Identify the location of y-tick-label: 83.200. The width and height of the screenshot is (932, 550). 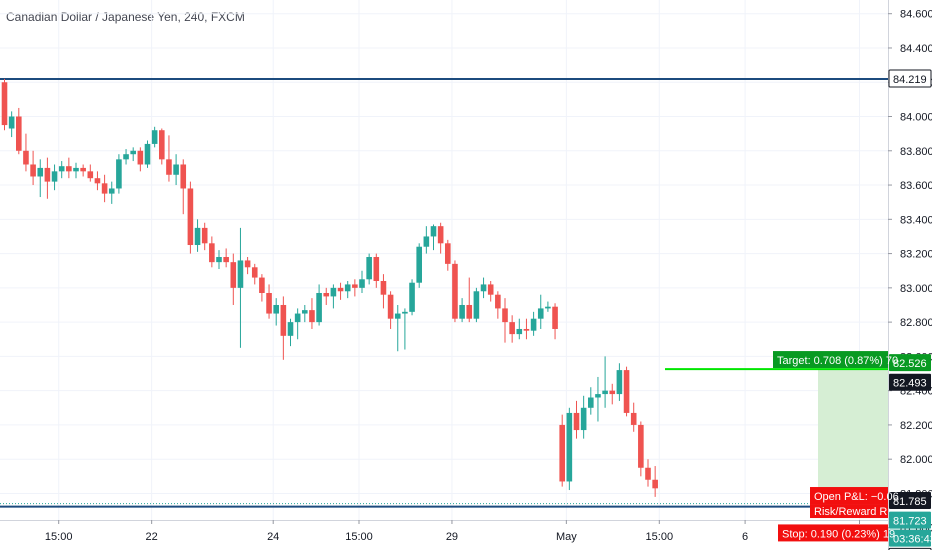
(916, 255).